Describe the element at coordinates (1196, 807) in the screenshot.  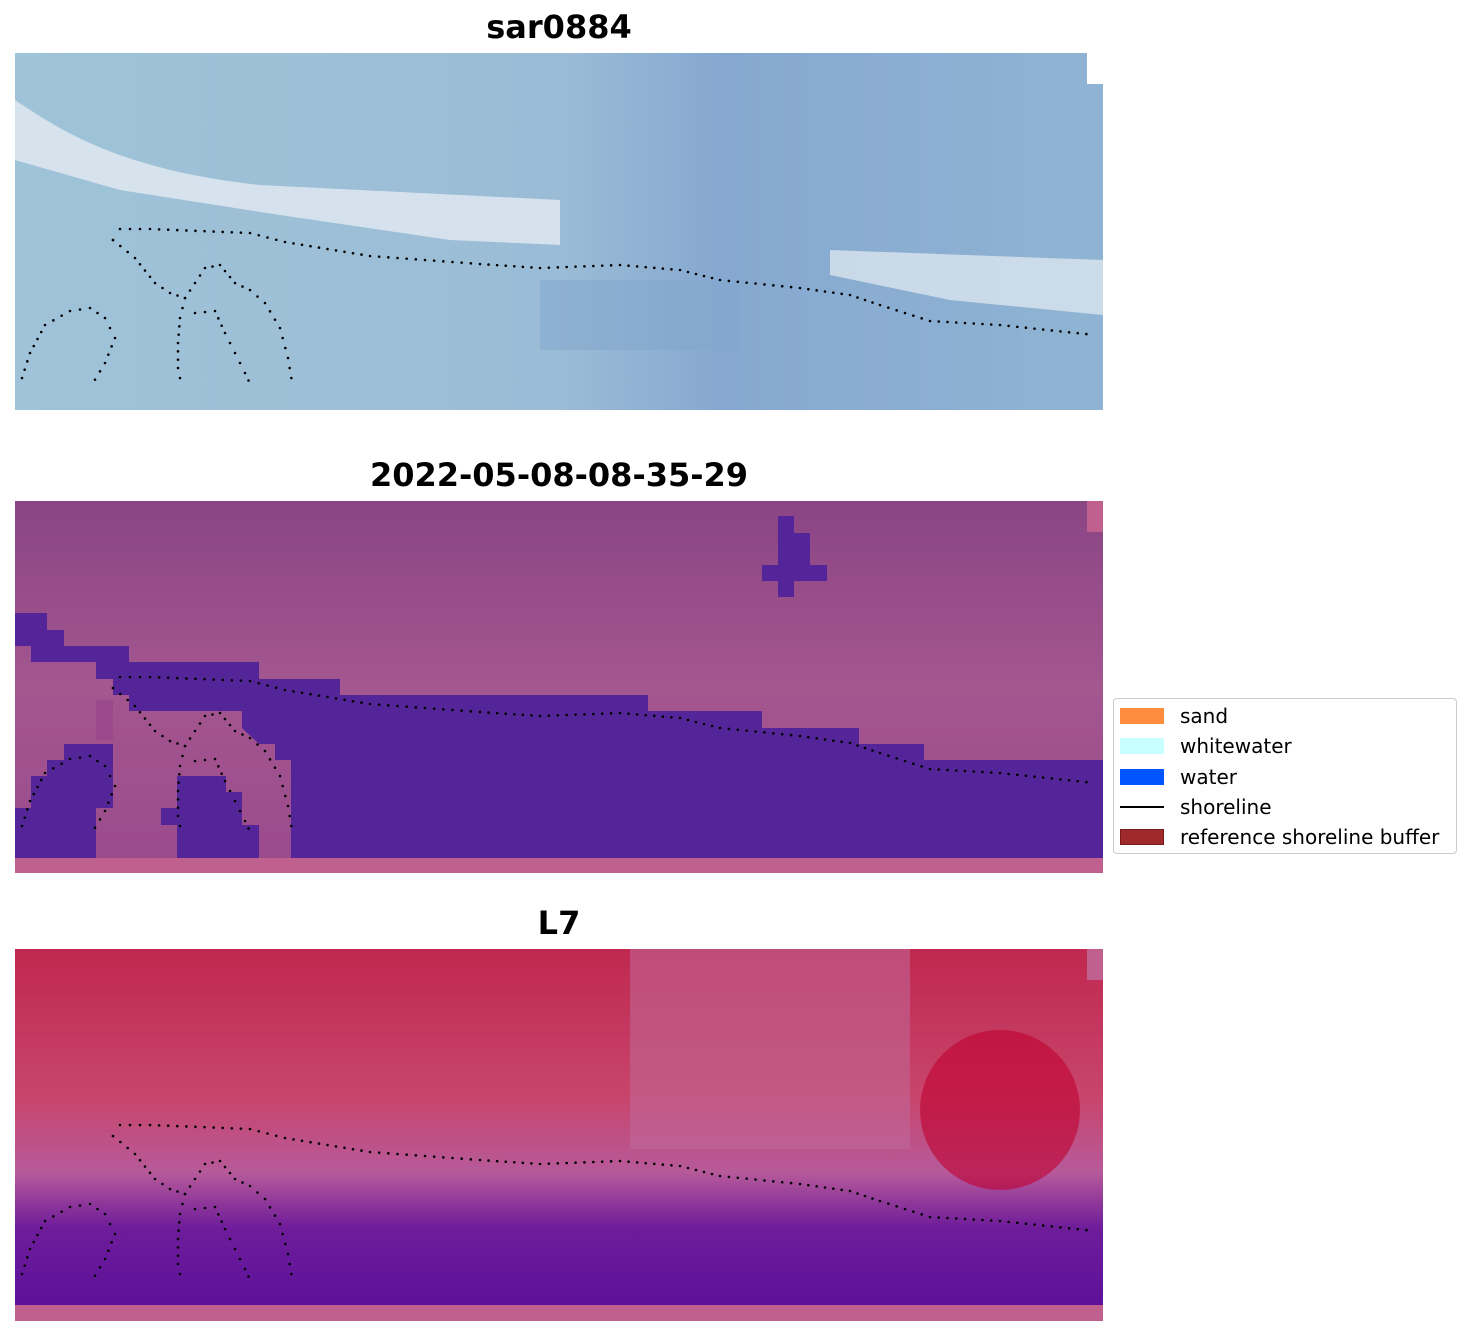
I see `legend-item-shoreline: shoreline` at that location.